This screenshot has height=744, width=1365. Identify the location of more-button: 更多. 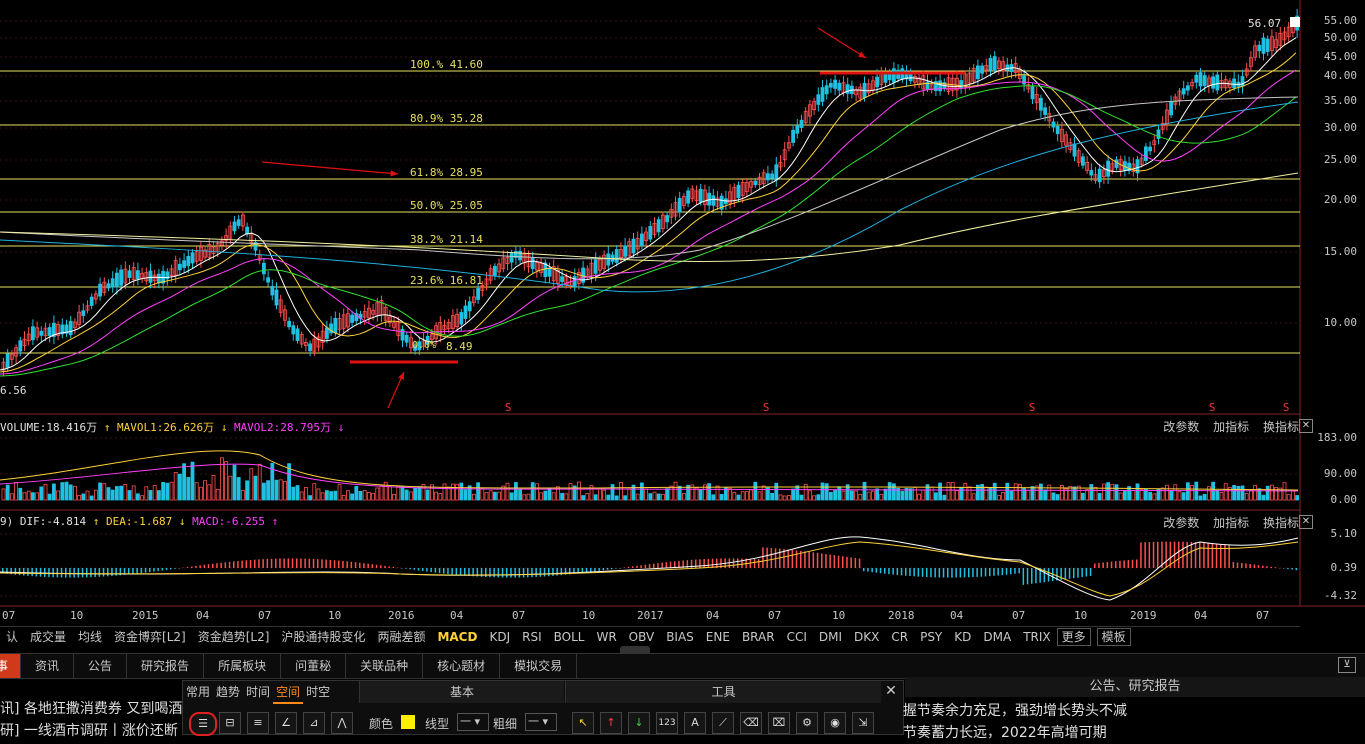
(1073, 637).